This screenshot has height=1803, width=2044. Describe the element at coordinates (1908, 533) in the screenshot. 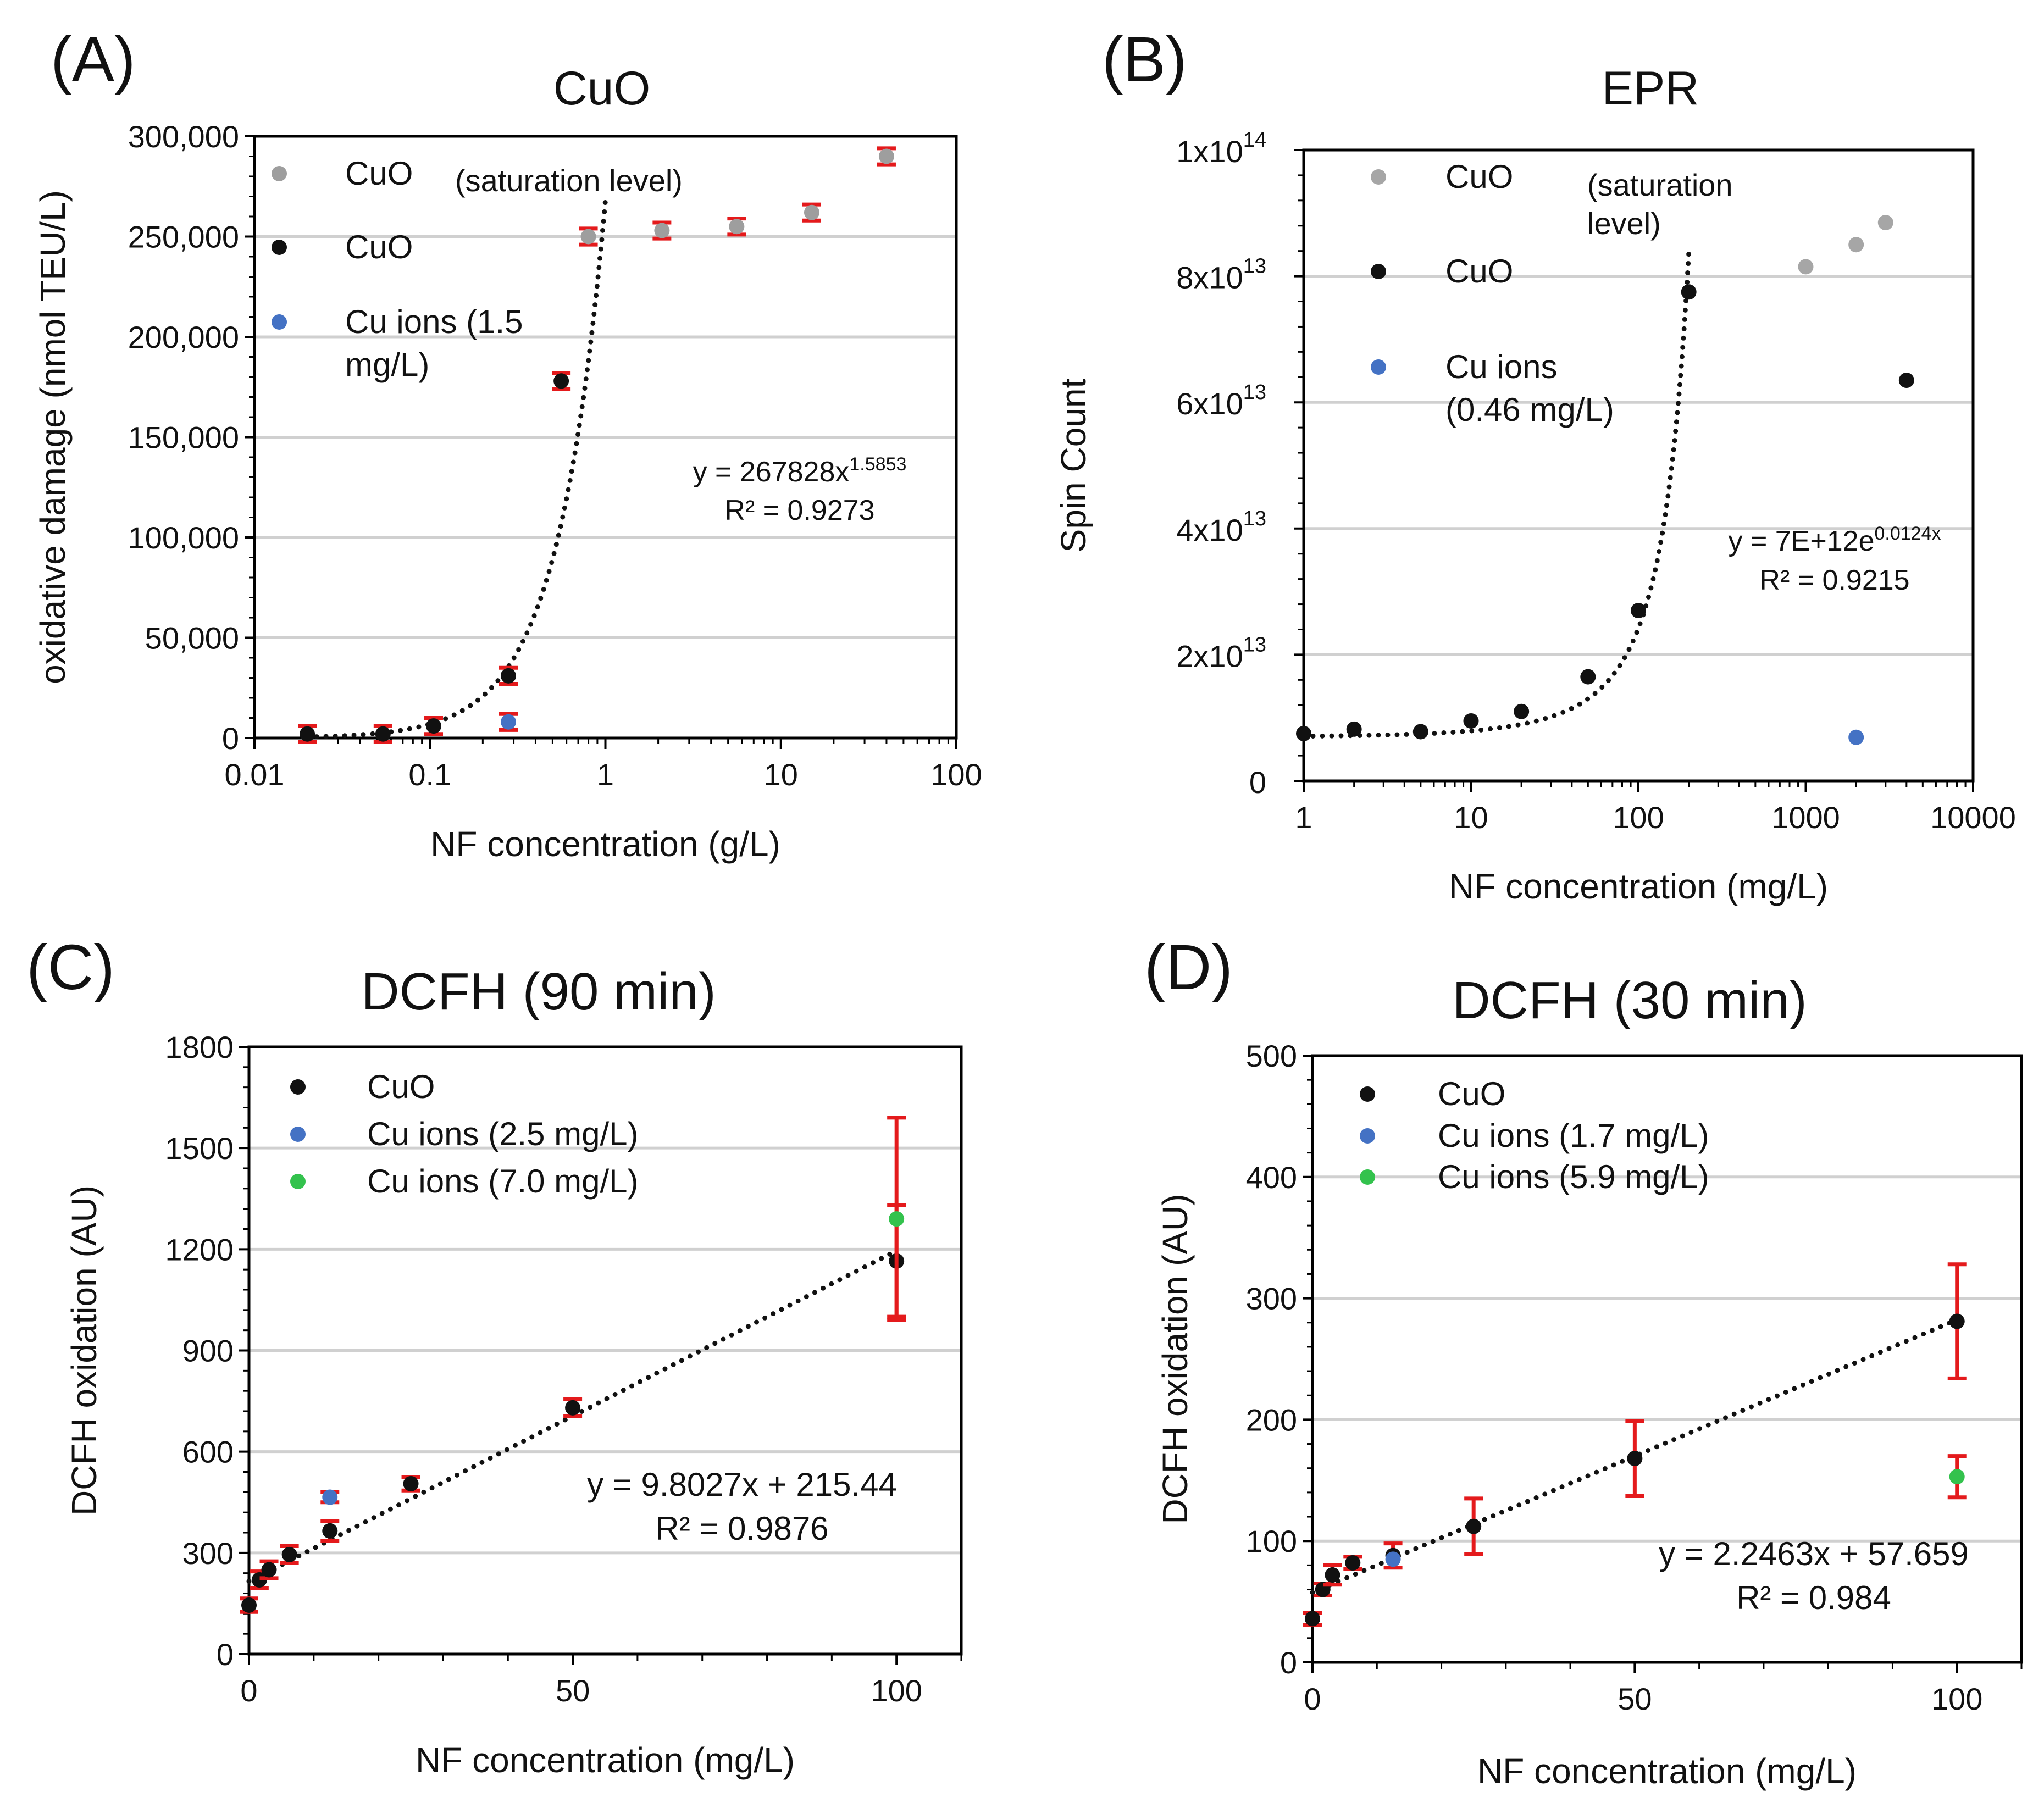

I see `trendline-equation-exponent: 0.0124x` at that location.